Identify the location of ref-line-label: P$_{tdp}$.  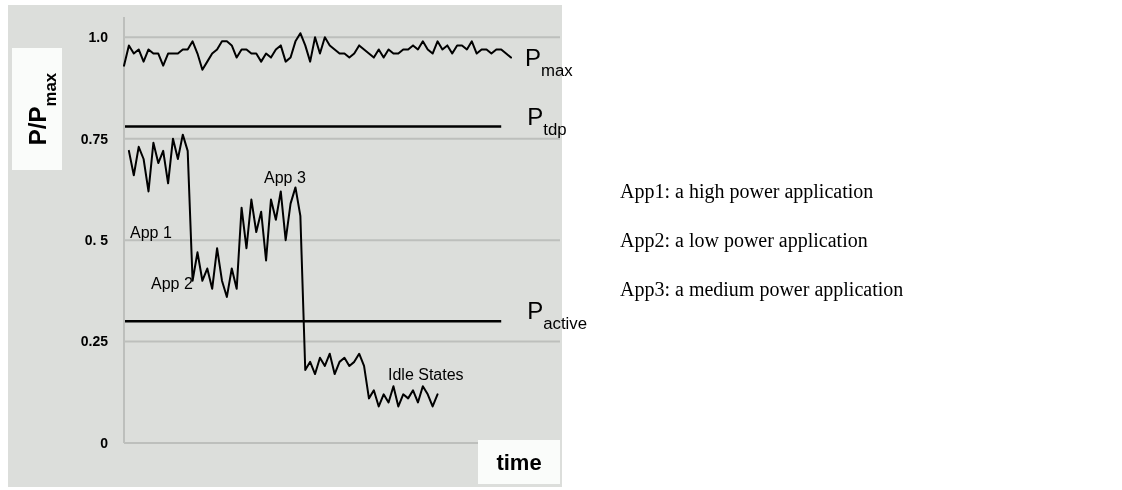
(547, 120).